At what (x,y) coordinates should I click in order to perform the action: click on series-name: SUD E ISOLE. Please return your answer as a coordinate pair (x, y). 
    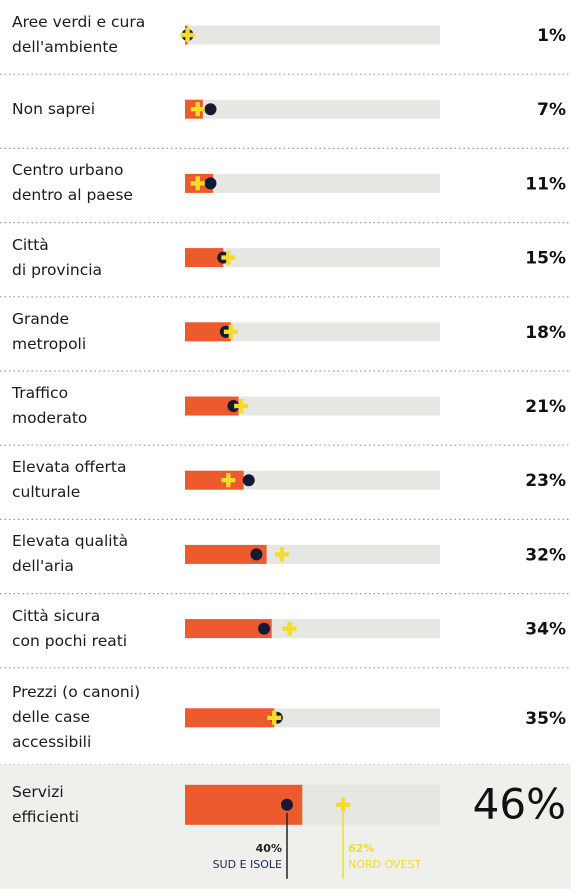
    Looking at the image, I should click on (247, 864).